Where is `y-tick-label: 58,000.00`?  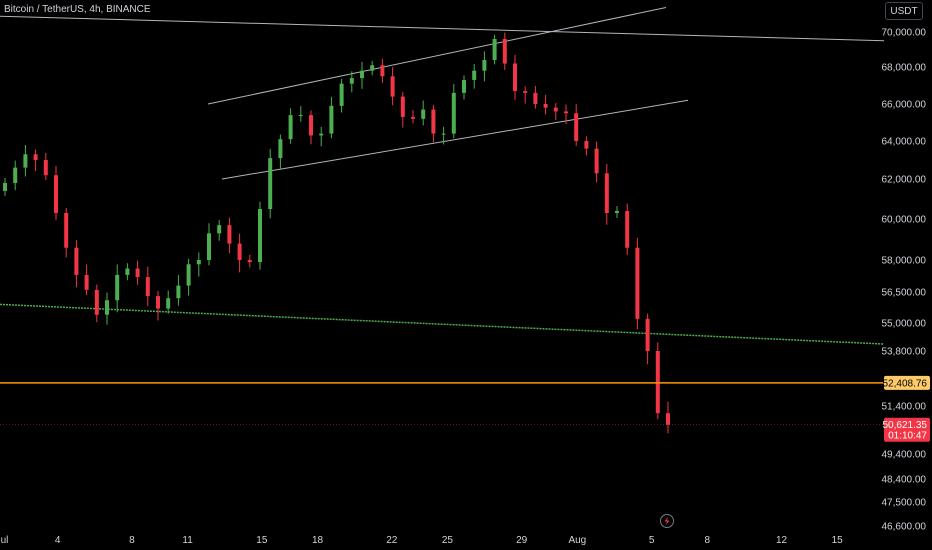
y-tick-label: 58,000.00 is located at coordinates (904, 261).